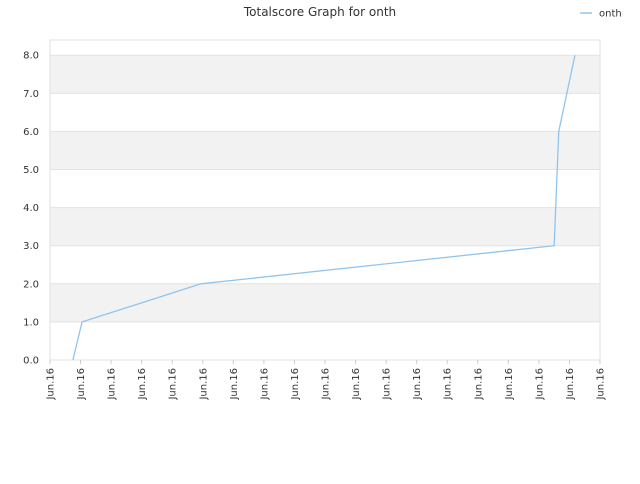 Image resolution: width=640 pixels, height=484 pixels. Describe the element at coordinates (31, 56) in the screenshot. I see `y-tick-label: 8.0` at that location.